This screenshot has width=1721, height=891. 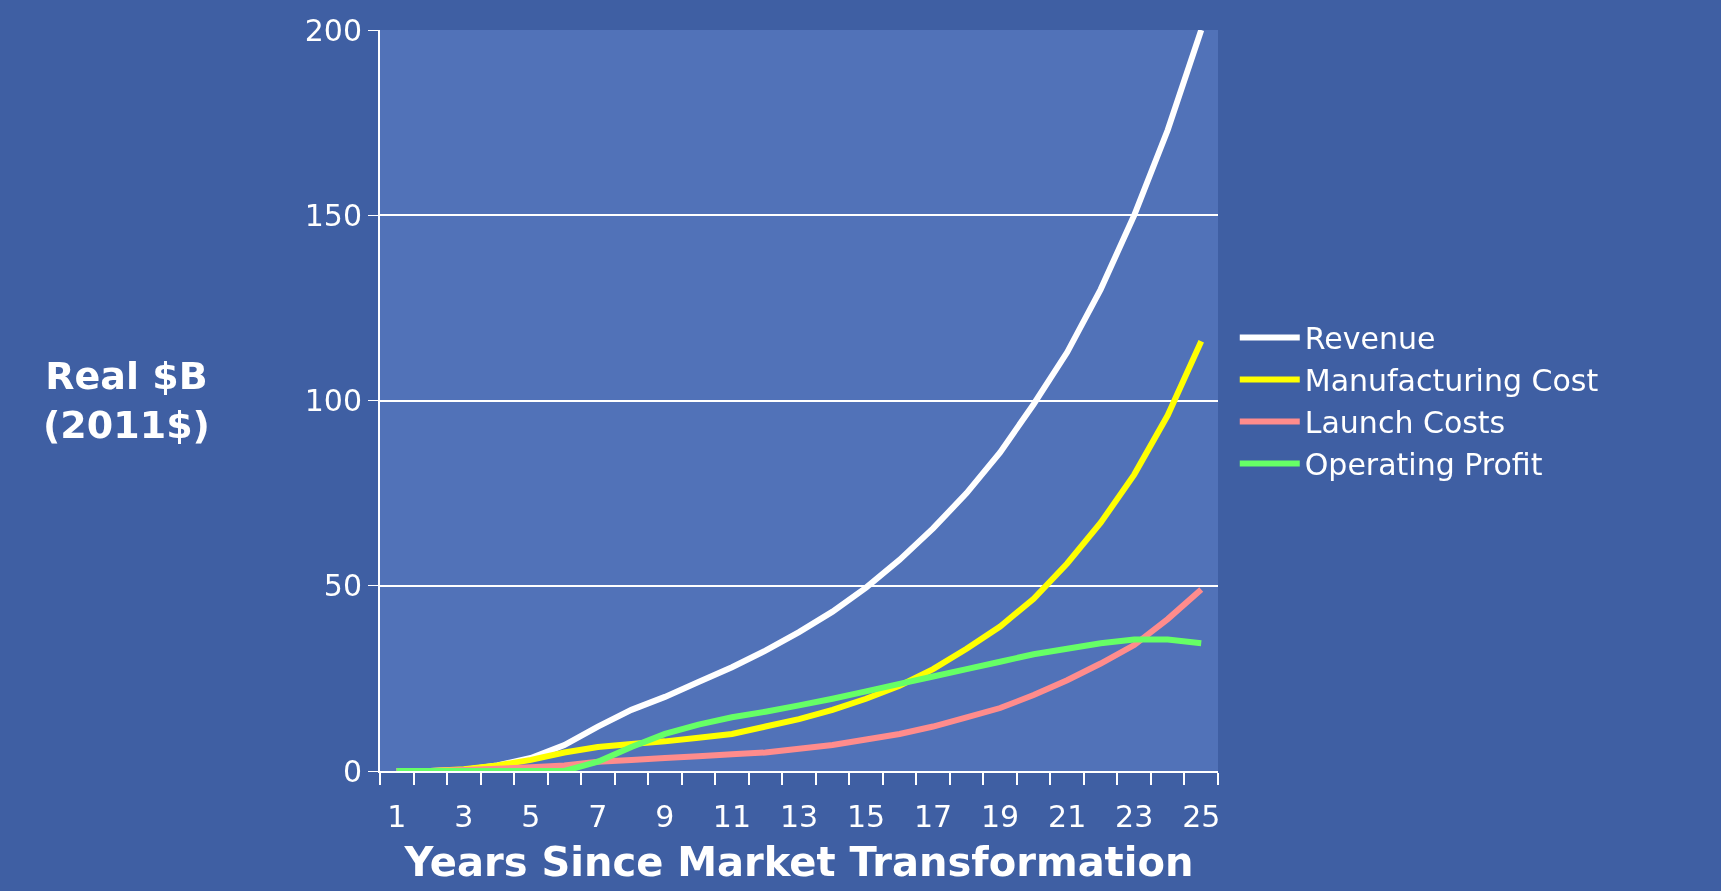 What do you see at coordinates (333, 400) in the screenshot?
I see `y-tick-label: 100` at bounding box center [333, 400].